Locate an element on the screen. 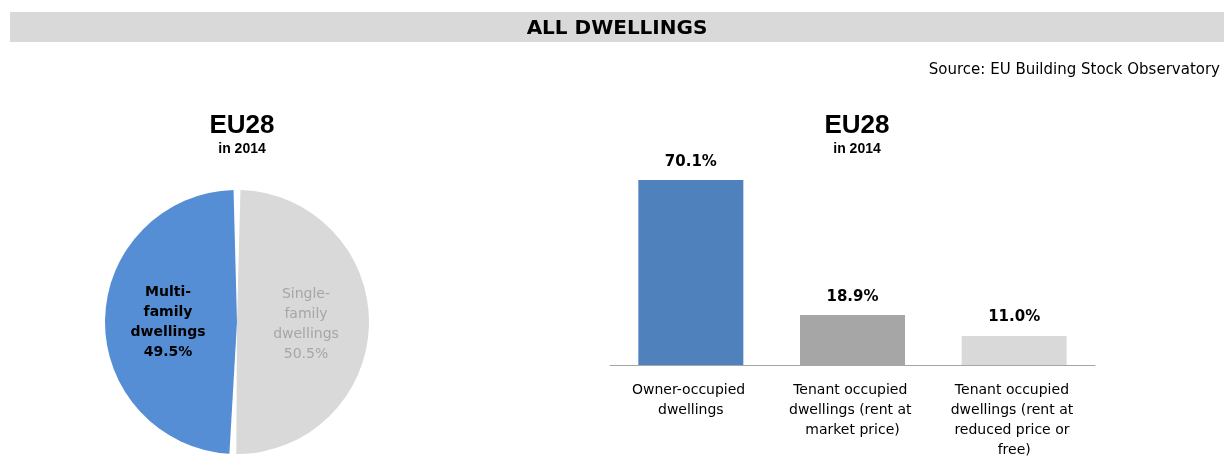 This screenshot has height=466, width=1224. x-tick-label: Tenant occupied dwellings (rent at market price) is located at coordinates (852, 409).